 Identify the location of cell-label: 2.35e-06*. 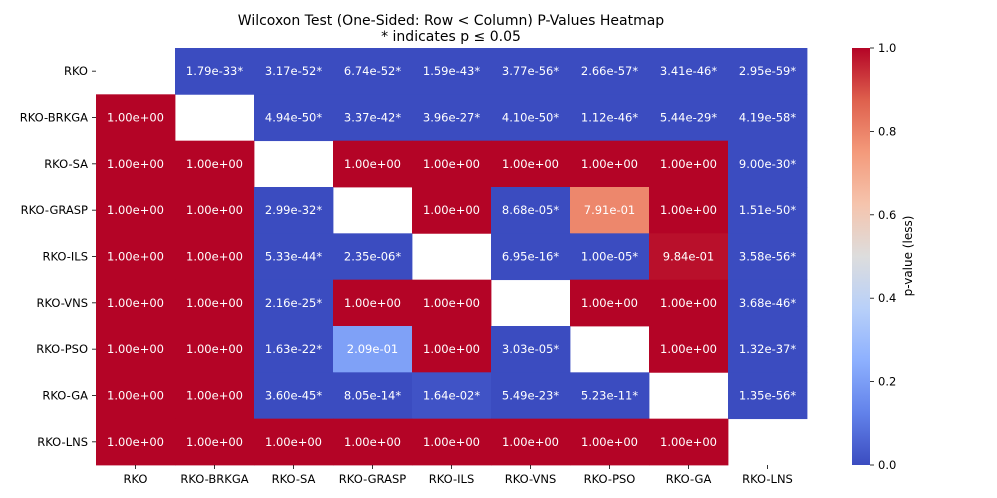
(372, 257).